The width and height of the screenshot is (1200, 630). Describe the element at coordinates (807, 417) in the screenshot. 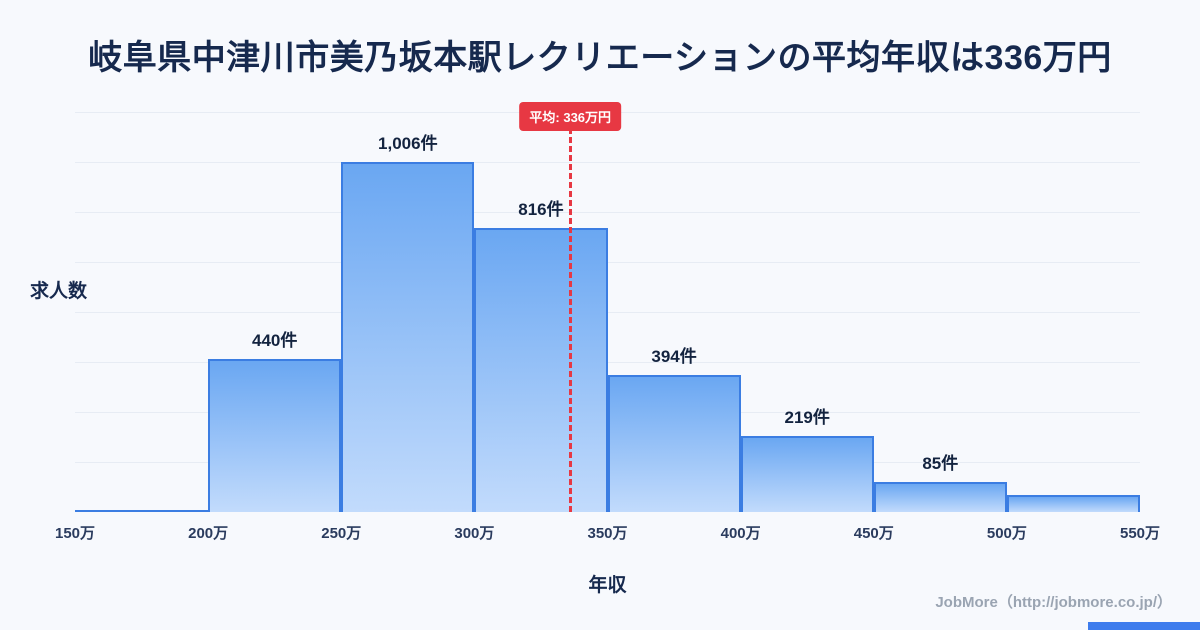

I see `bar-value-label: 219件` at that location.